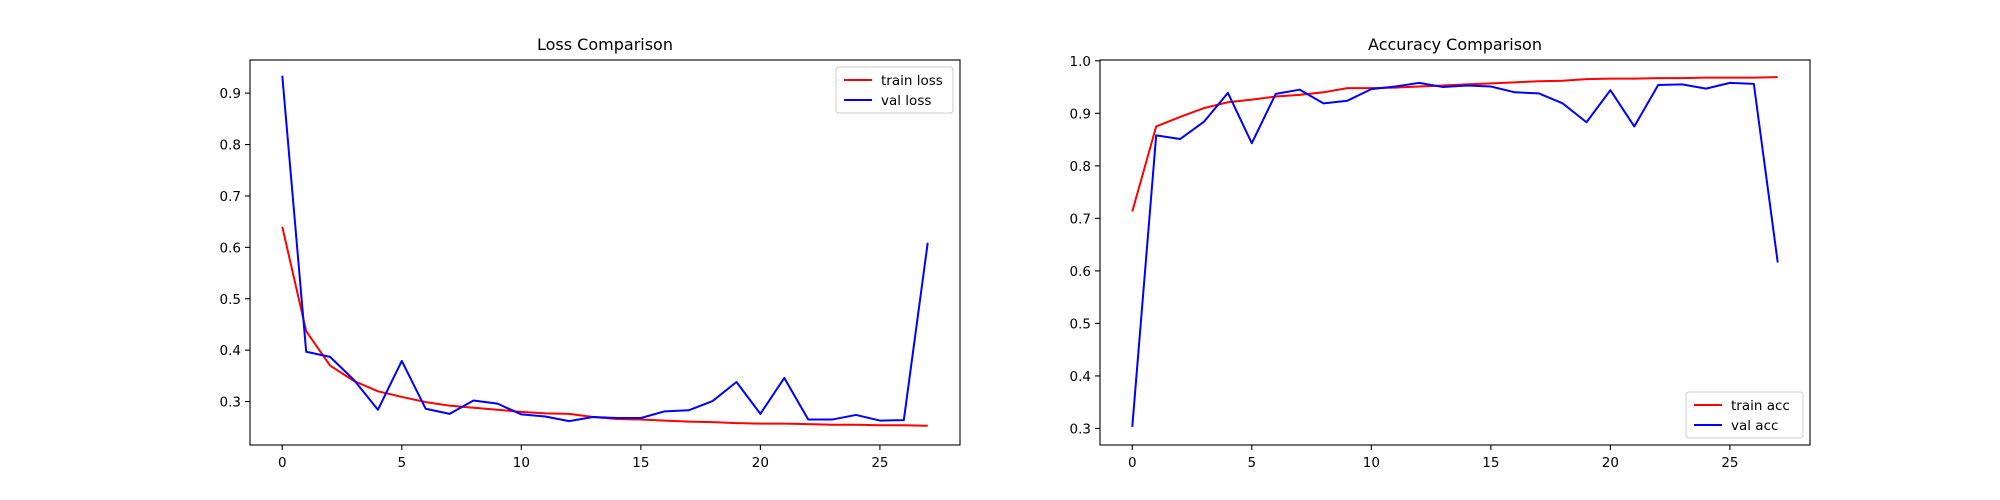 Image resolution: width=2000 pixels, height=500 pixels. Describe the element at coordinates (604, 326) in the screenshot. I see `loss-series-train-loss` at that location.